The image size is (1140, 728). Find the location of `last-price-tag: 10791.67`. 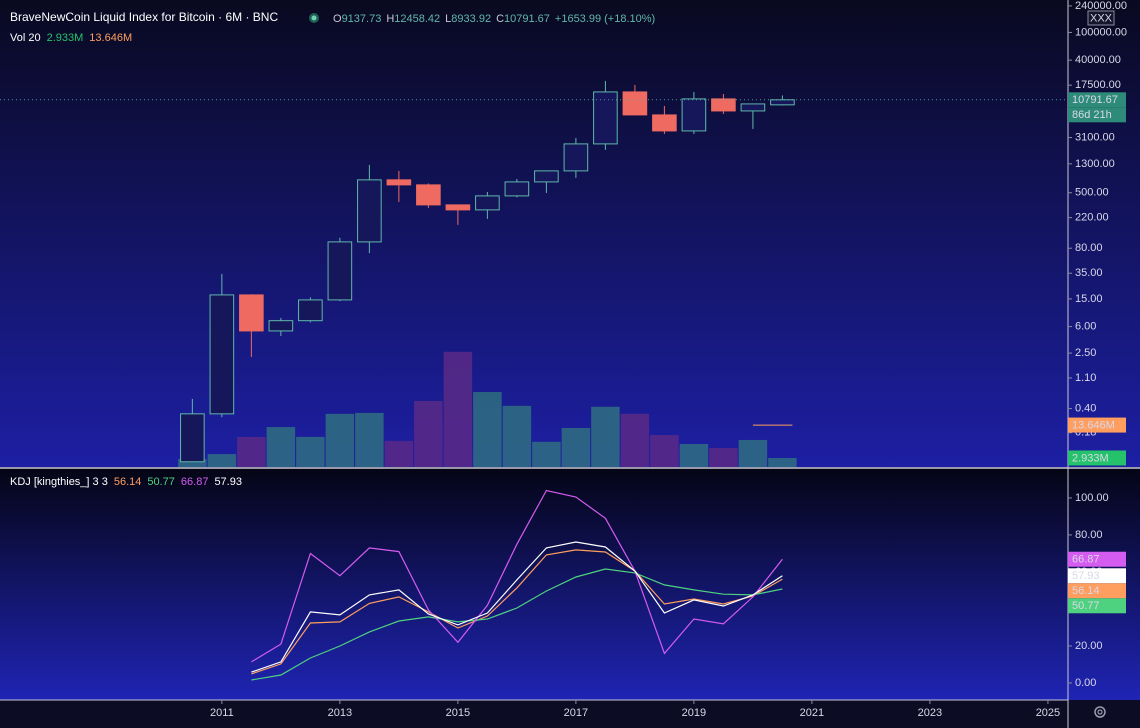

last-price-tag: 10791.67 is located at coordinates (1095, 100).